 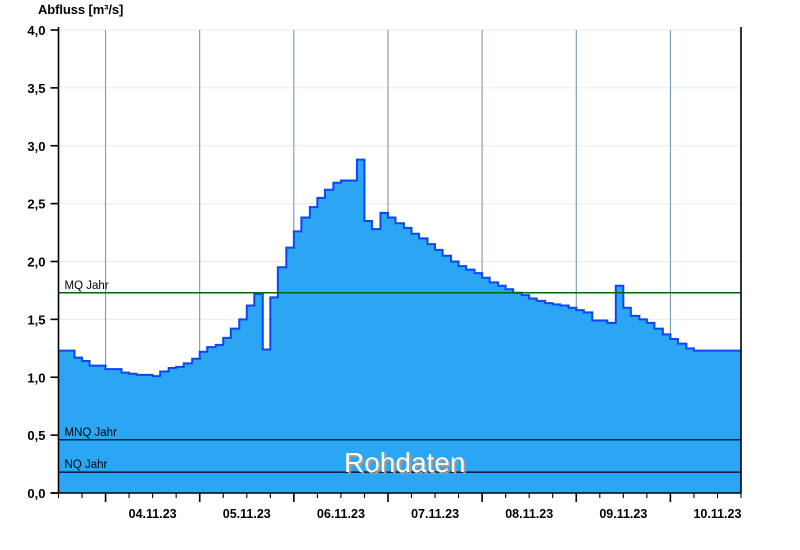 I want to click on reference-label-0: MQ Jahr, so click(x=87, y=286).